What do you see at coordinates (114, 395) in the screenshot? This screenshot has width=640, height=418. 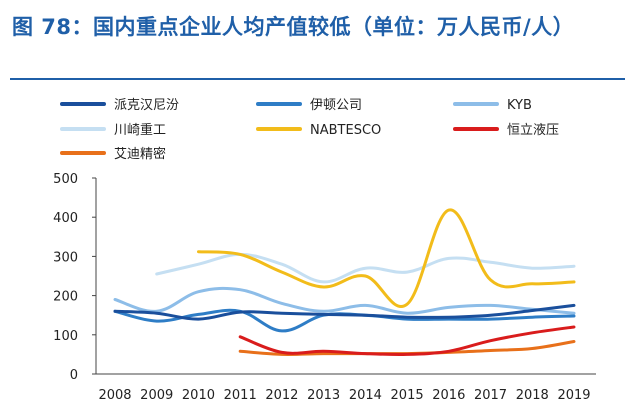 I see `x-tick-label: 2008` at bounding box center [114, 395].